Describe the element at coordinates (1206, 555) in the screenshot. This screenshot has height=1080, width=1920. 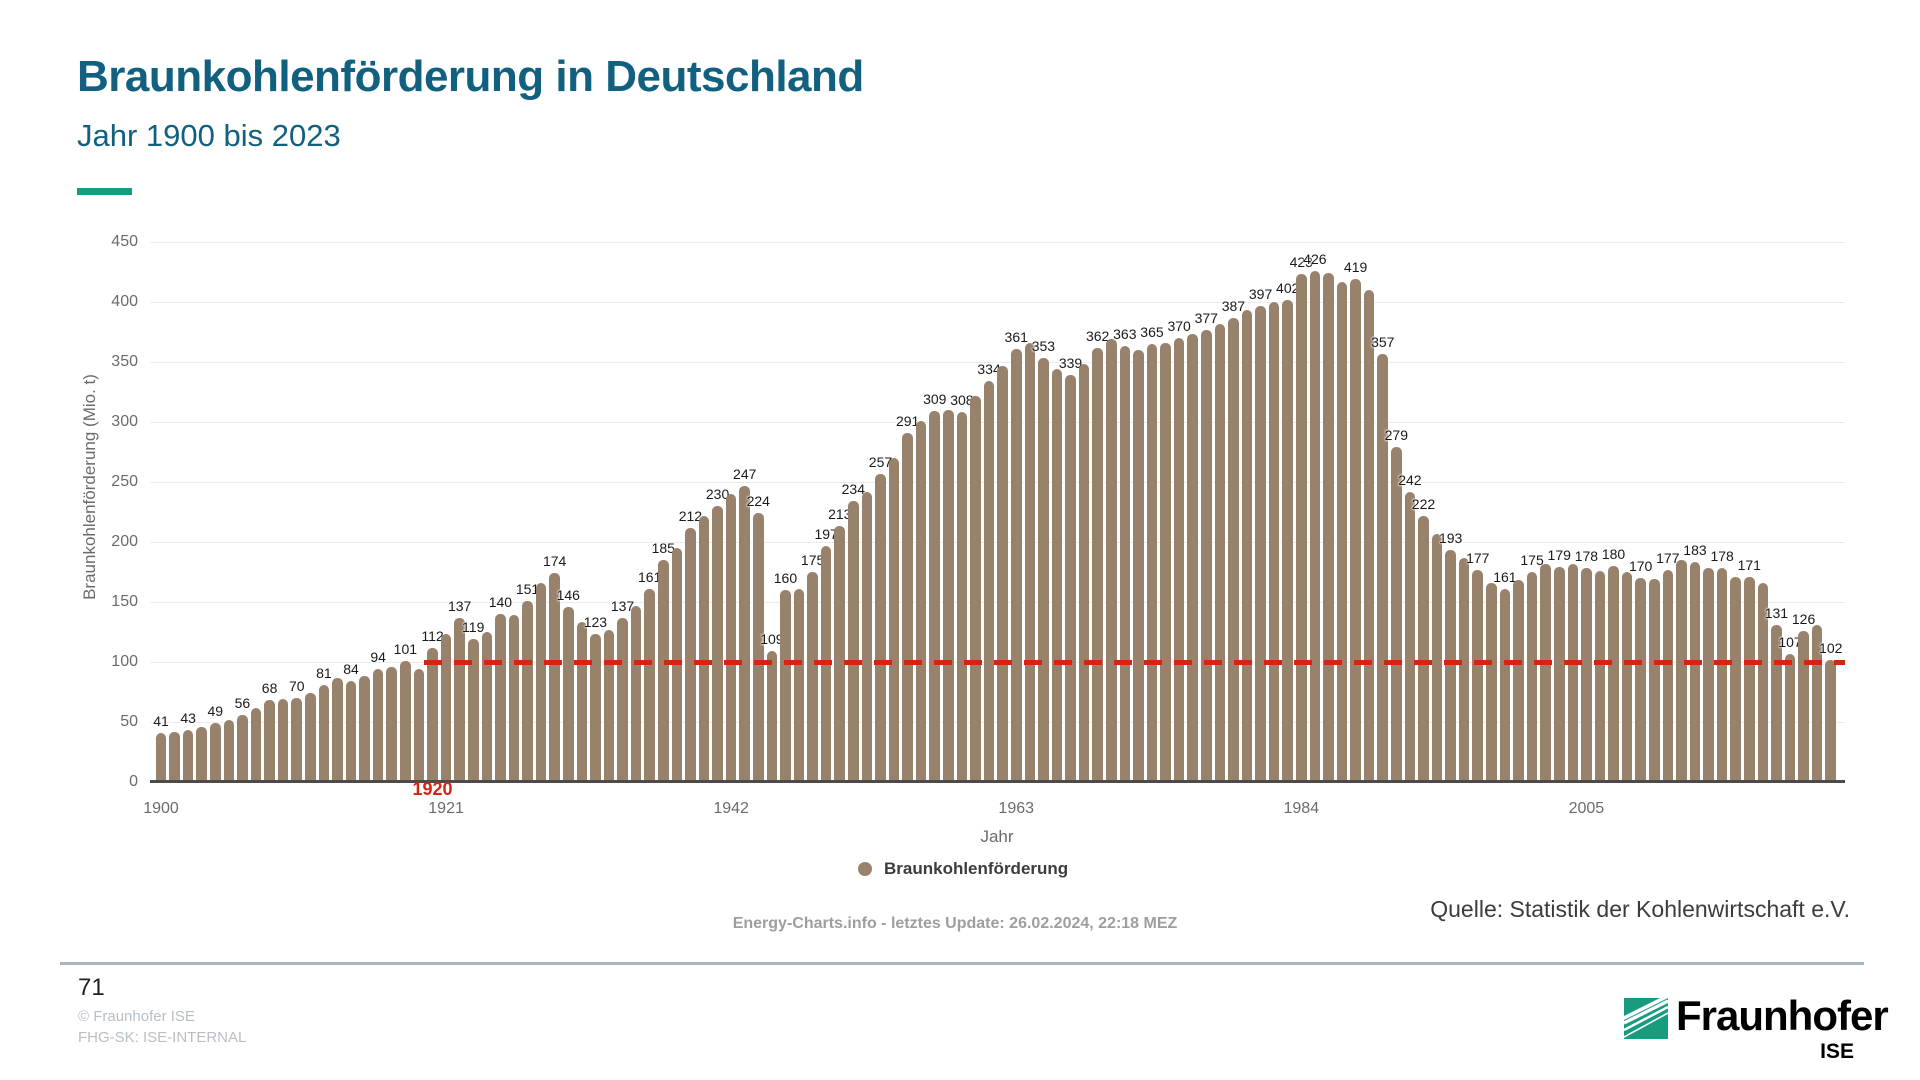
I see `bar-1977` at that location.